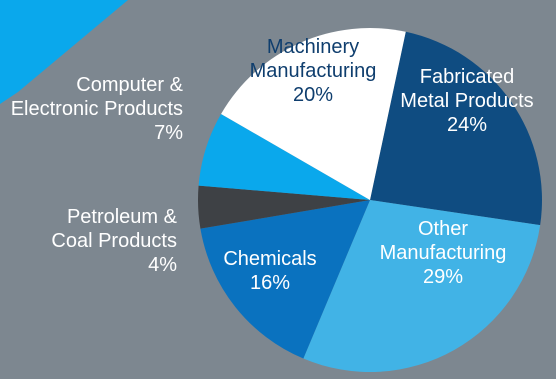 The width and height of the screenshot is (556, 379). I want to click on slice-label: Petroleum & Coal Products 4%, so click(114, 241).